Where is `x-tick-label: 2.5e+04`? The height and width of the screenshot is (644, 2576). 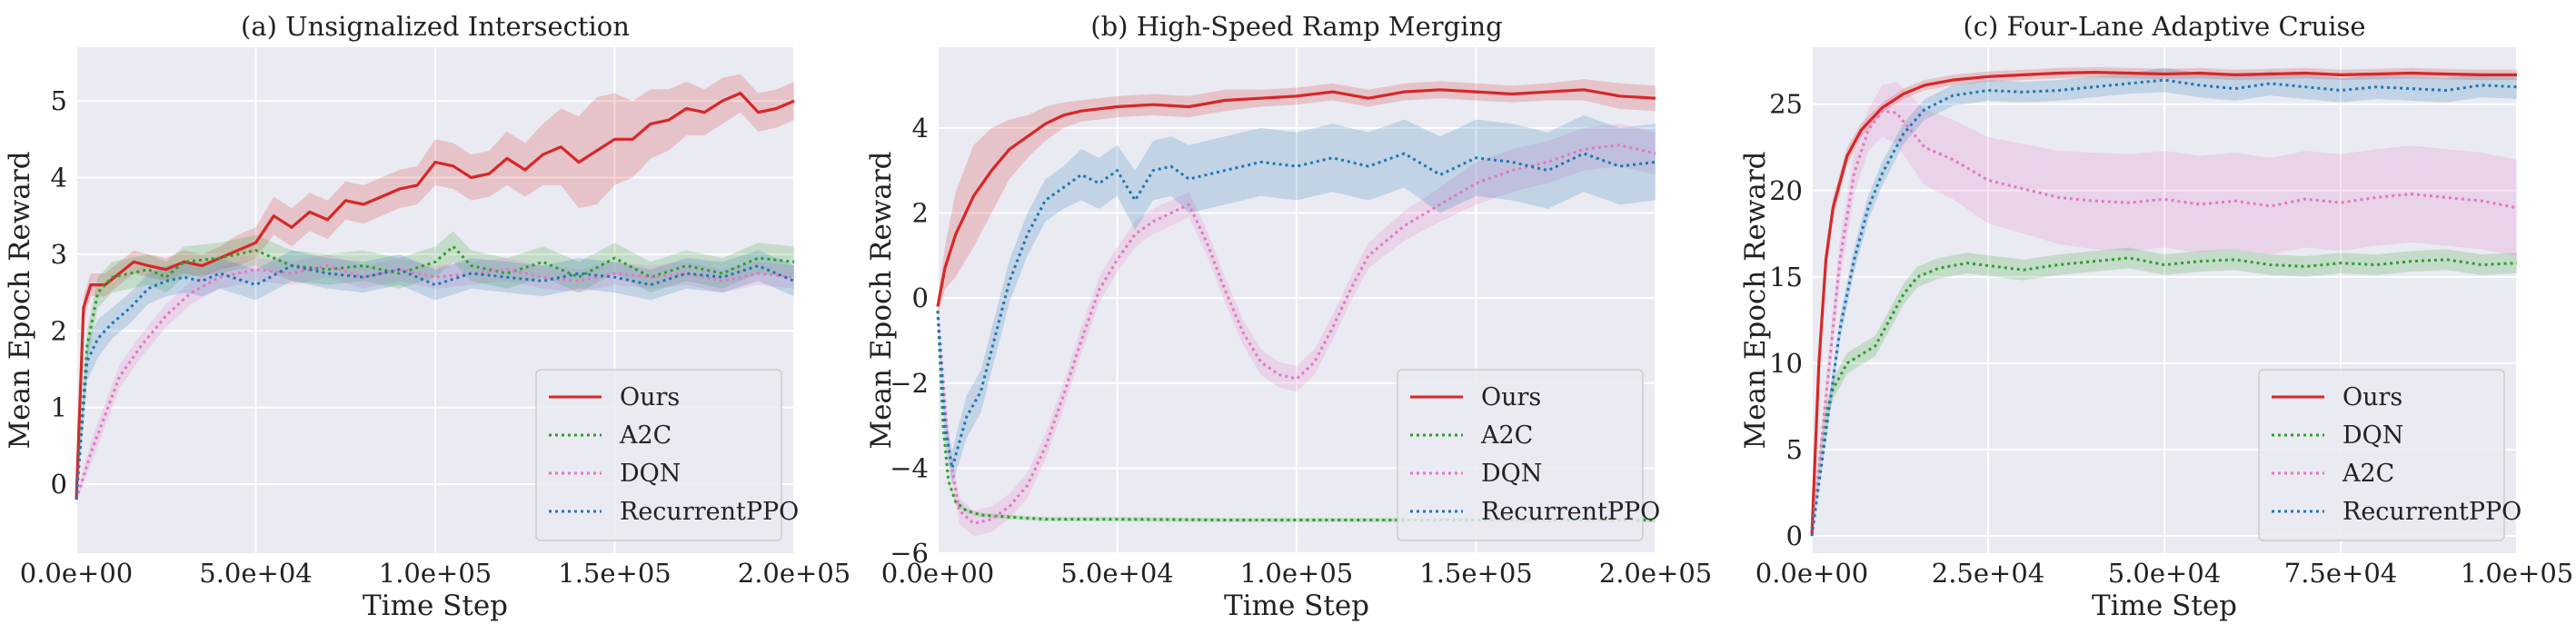
x-tick-label: 2.5e+04 is located at coordinates (1988, 573).